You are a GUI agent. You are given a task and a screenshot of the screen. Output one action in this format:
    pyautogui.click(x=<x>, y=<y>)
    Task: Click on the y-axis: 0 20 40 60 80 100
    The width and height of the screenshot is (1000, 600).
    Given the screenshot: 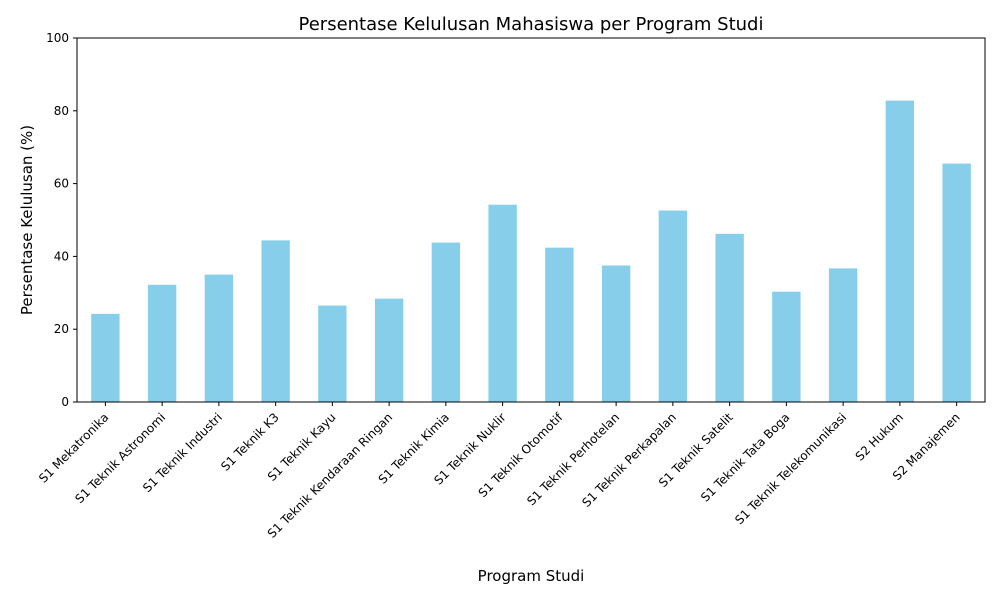 What is the action you would take?
    pyautogui.click(x=61, y=220)
    